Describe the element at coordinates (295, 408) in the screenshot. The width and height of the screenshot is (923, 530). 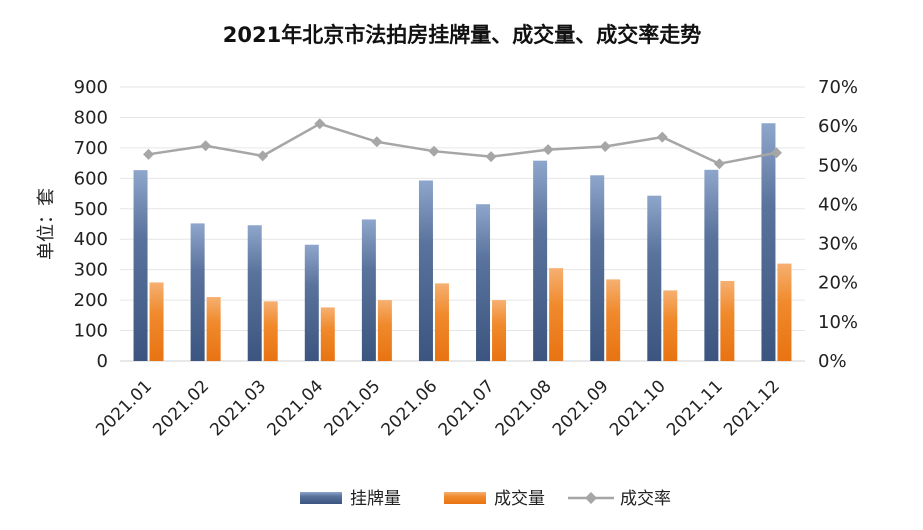
I see `x-tick-label: 2021.04` at that location.